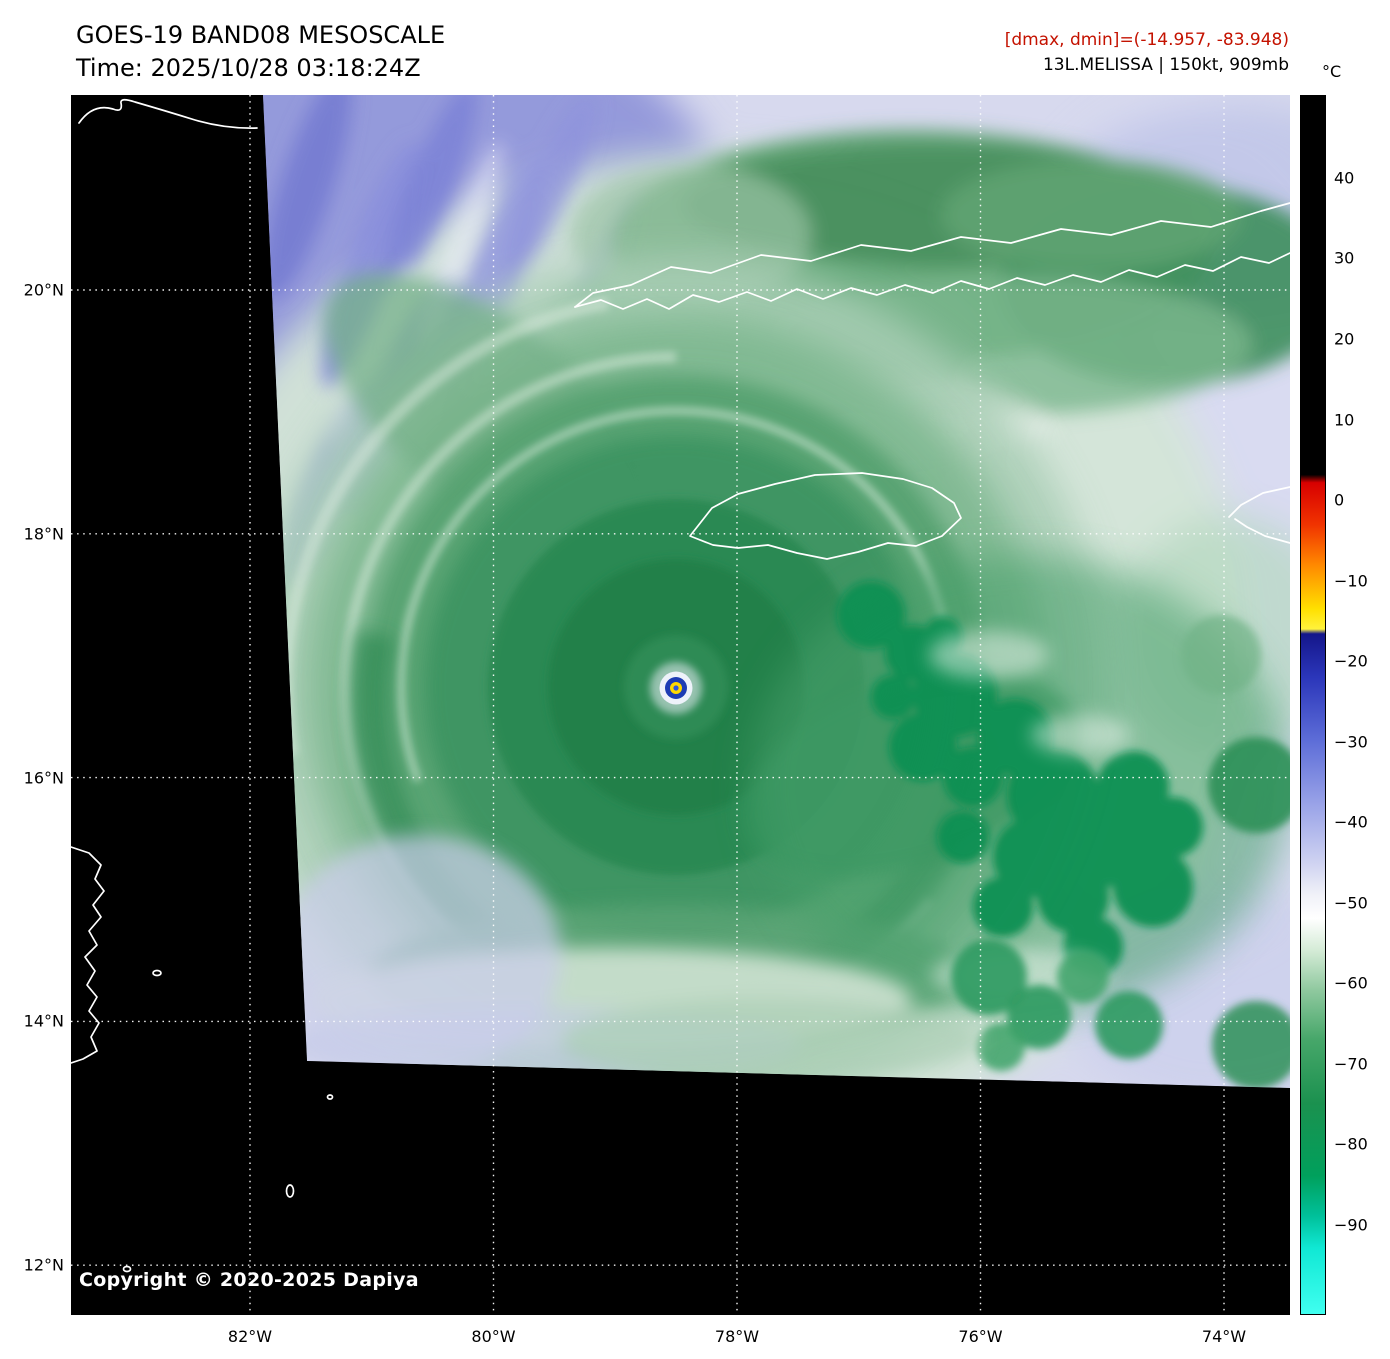  What do you see at coordinates (1344, 258) in the screenshot?
I see `colorbar-tick-label: 30` at bounding box center [1344, 258].